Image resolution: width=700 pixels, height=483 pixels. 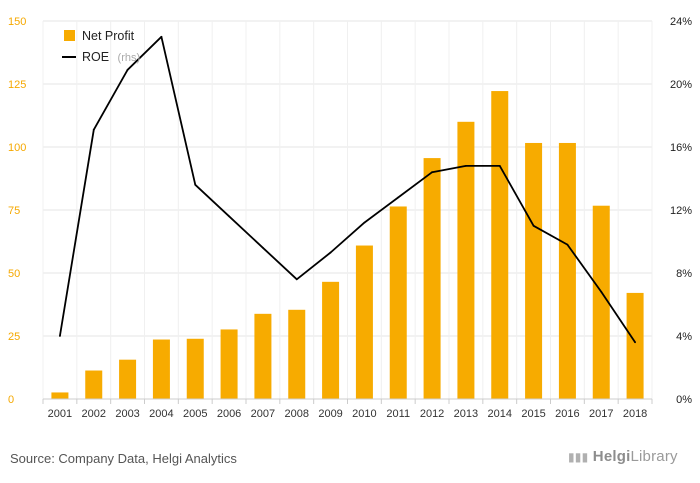 I want to click on source-note: Source: Company Data, Helgi Analytics, so click(x=123, y=458).